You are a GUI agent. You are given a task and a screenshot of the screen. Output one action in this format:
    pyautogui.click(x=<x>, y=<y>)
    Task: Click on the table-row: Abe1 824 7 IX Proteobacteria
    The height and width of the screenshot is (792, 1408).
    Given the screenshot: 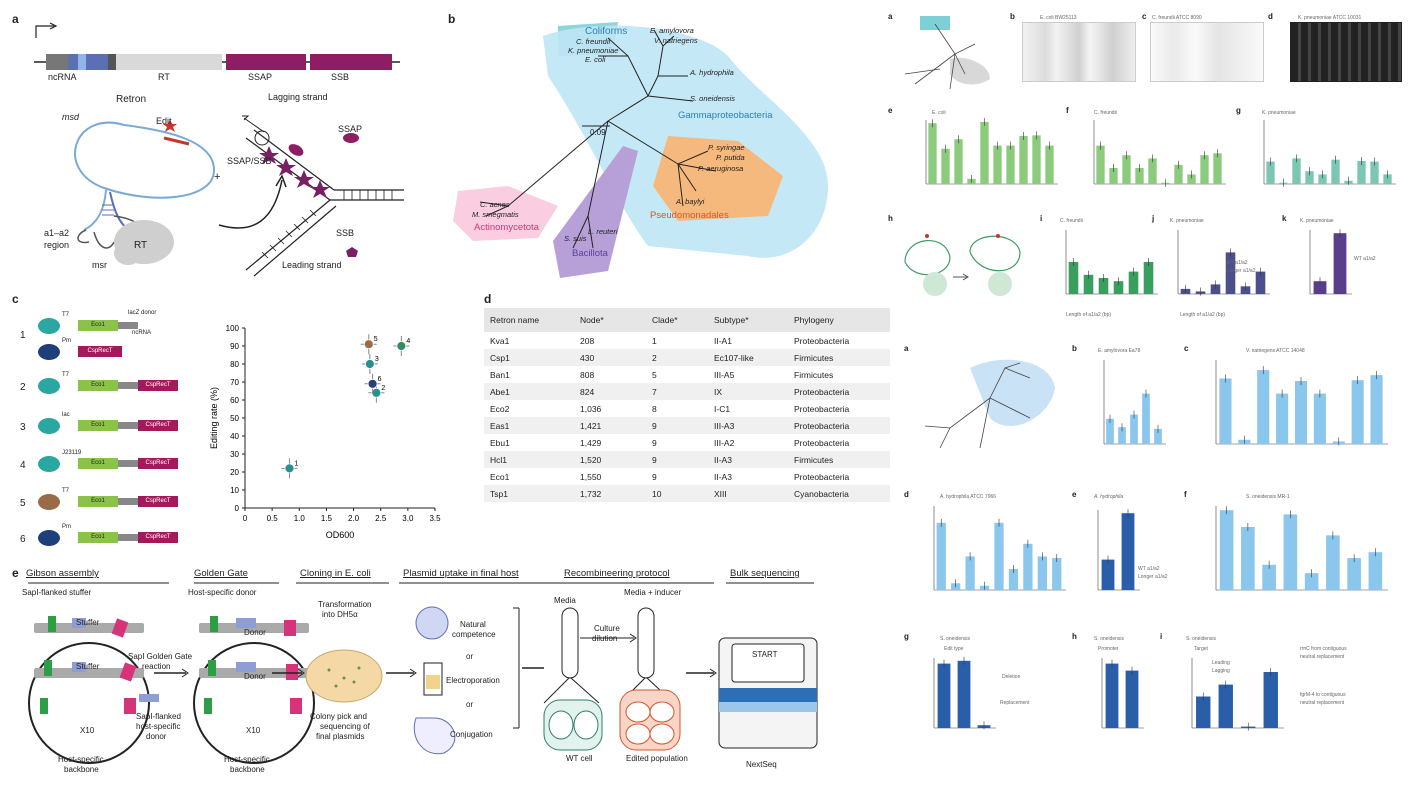 What is the action you would take?
    pyautogui.click(x=687, y=391)
    